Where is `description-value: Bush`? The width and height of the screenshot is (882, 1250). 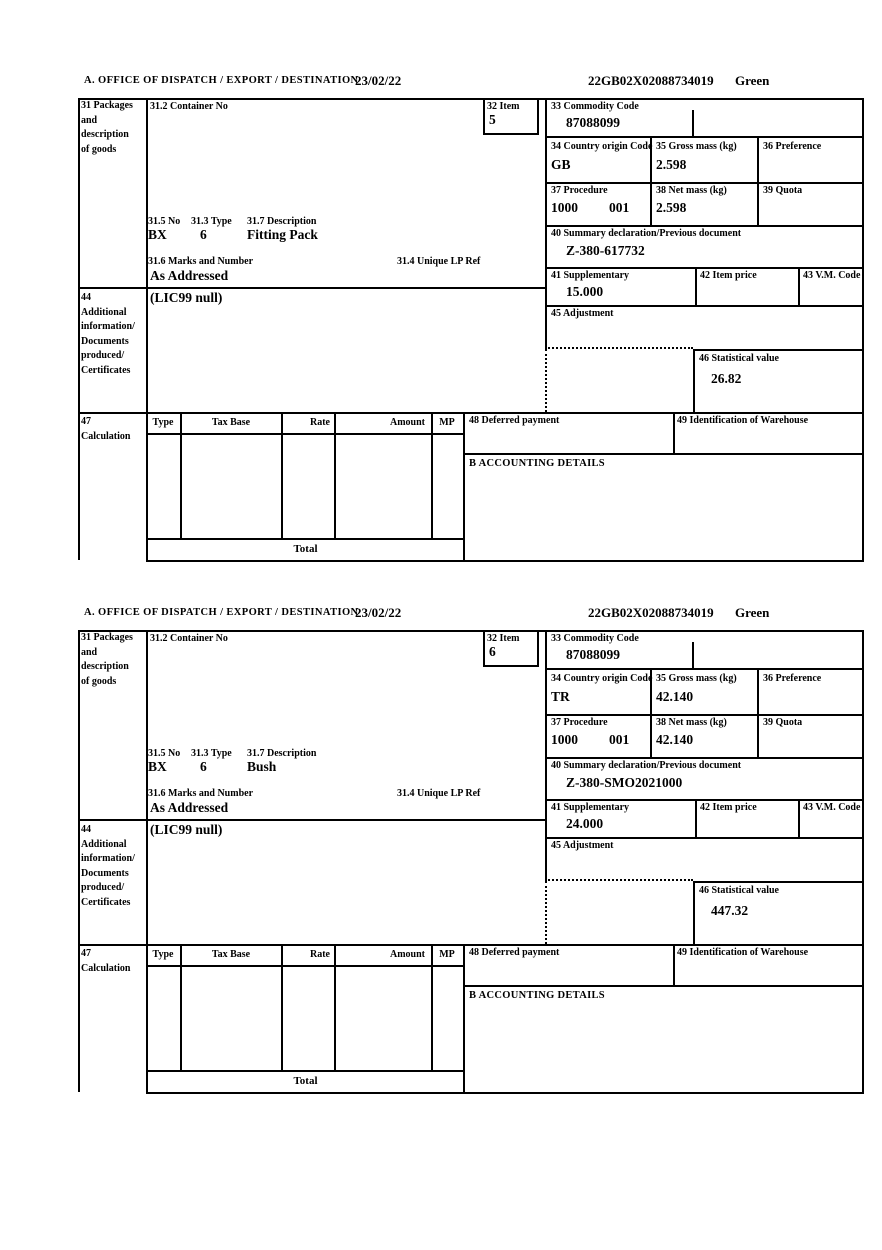 description-value: Bush is located at coordinates (262, 766).